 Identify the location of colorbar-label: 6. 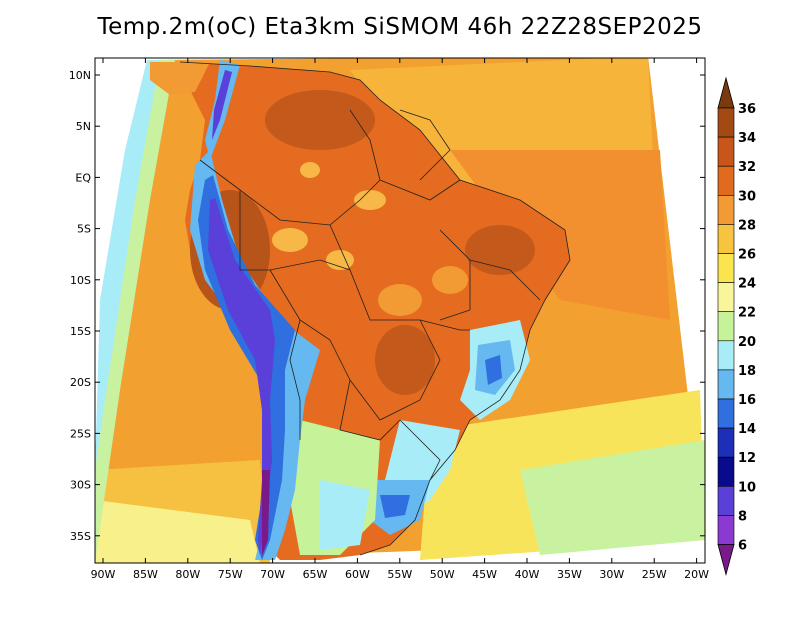
(742, 546).